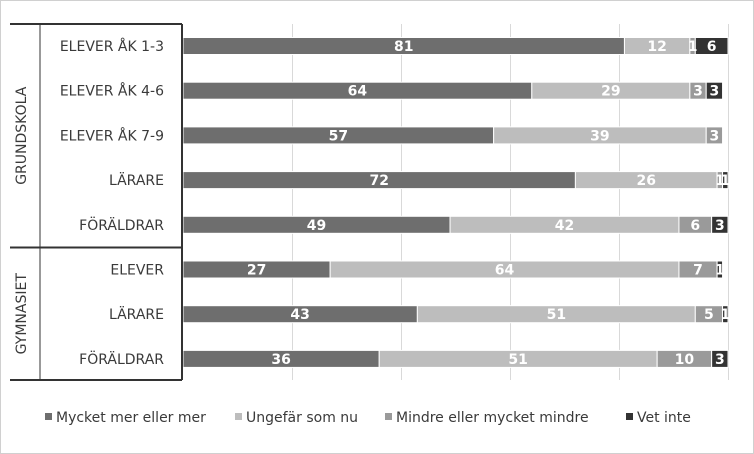  Describe the element at coordinates (492, 418) in the screenshot. I see `legend-label: Mindre eller mycket mindre` at that location.